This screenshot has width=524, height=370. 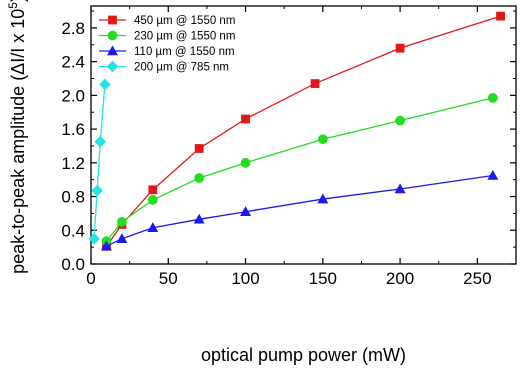 I want to click on legend-label: 200 µm @ 785 nm, so click(x=181, y=68).